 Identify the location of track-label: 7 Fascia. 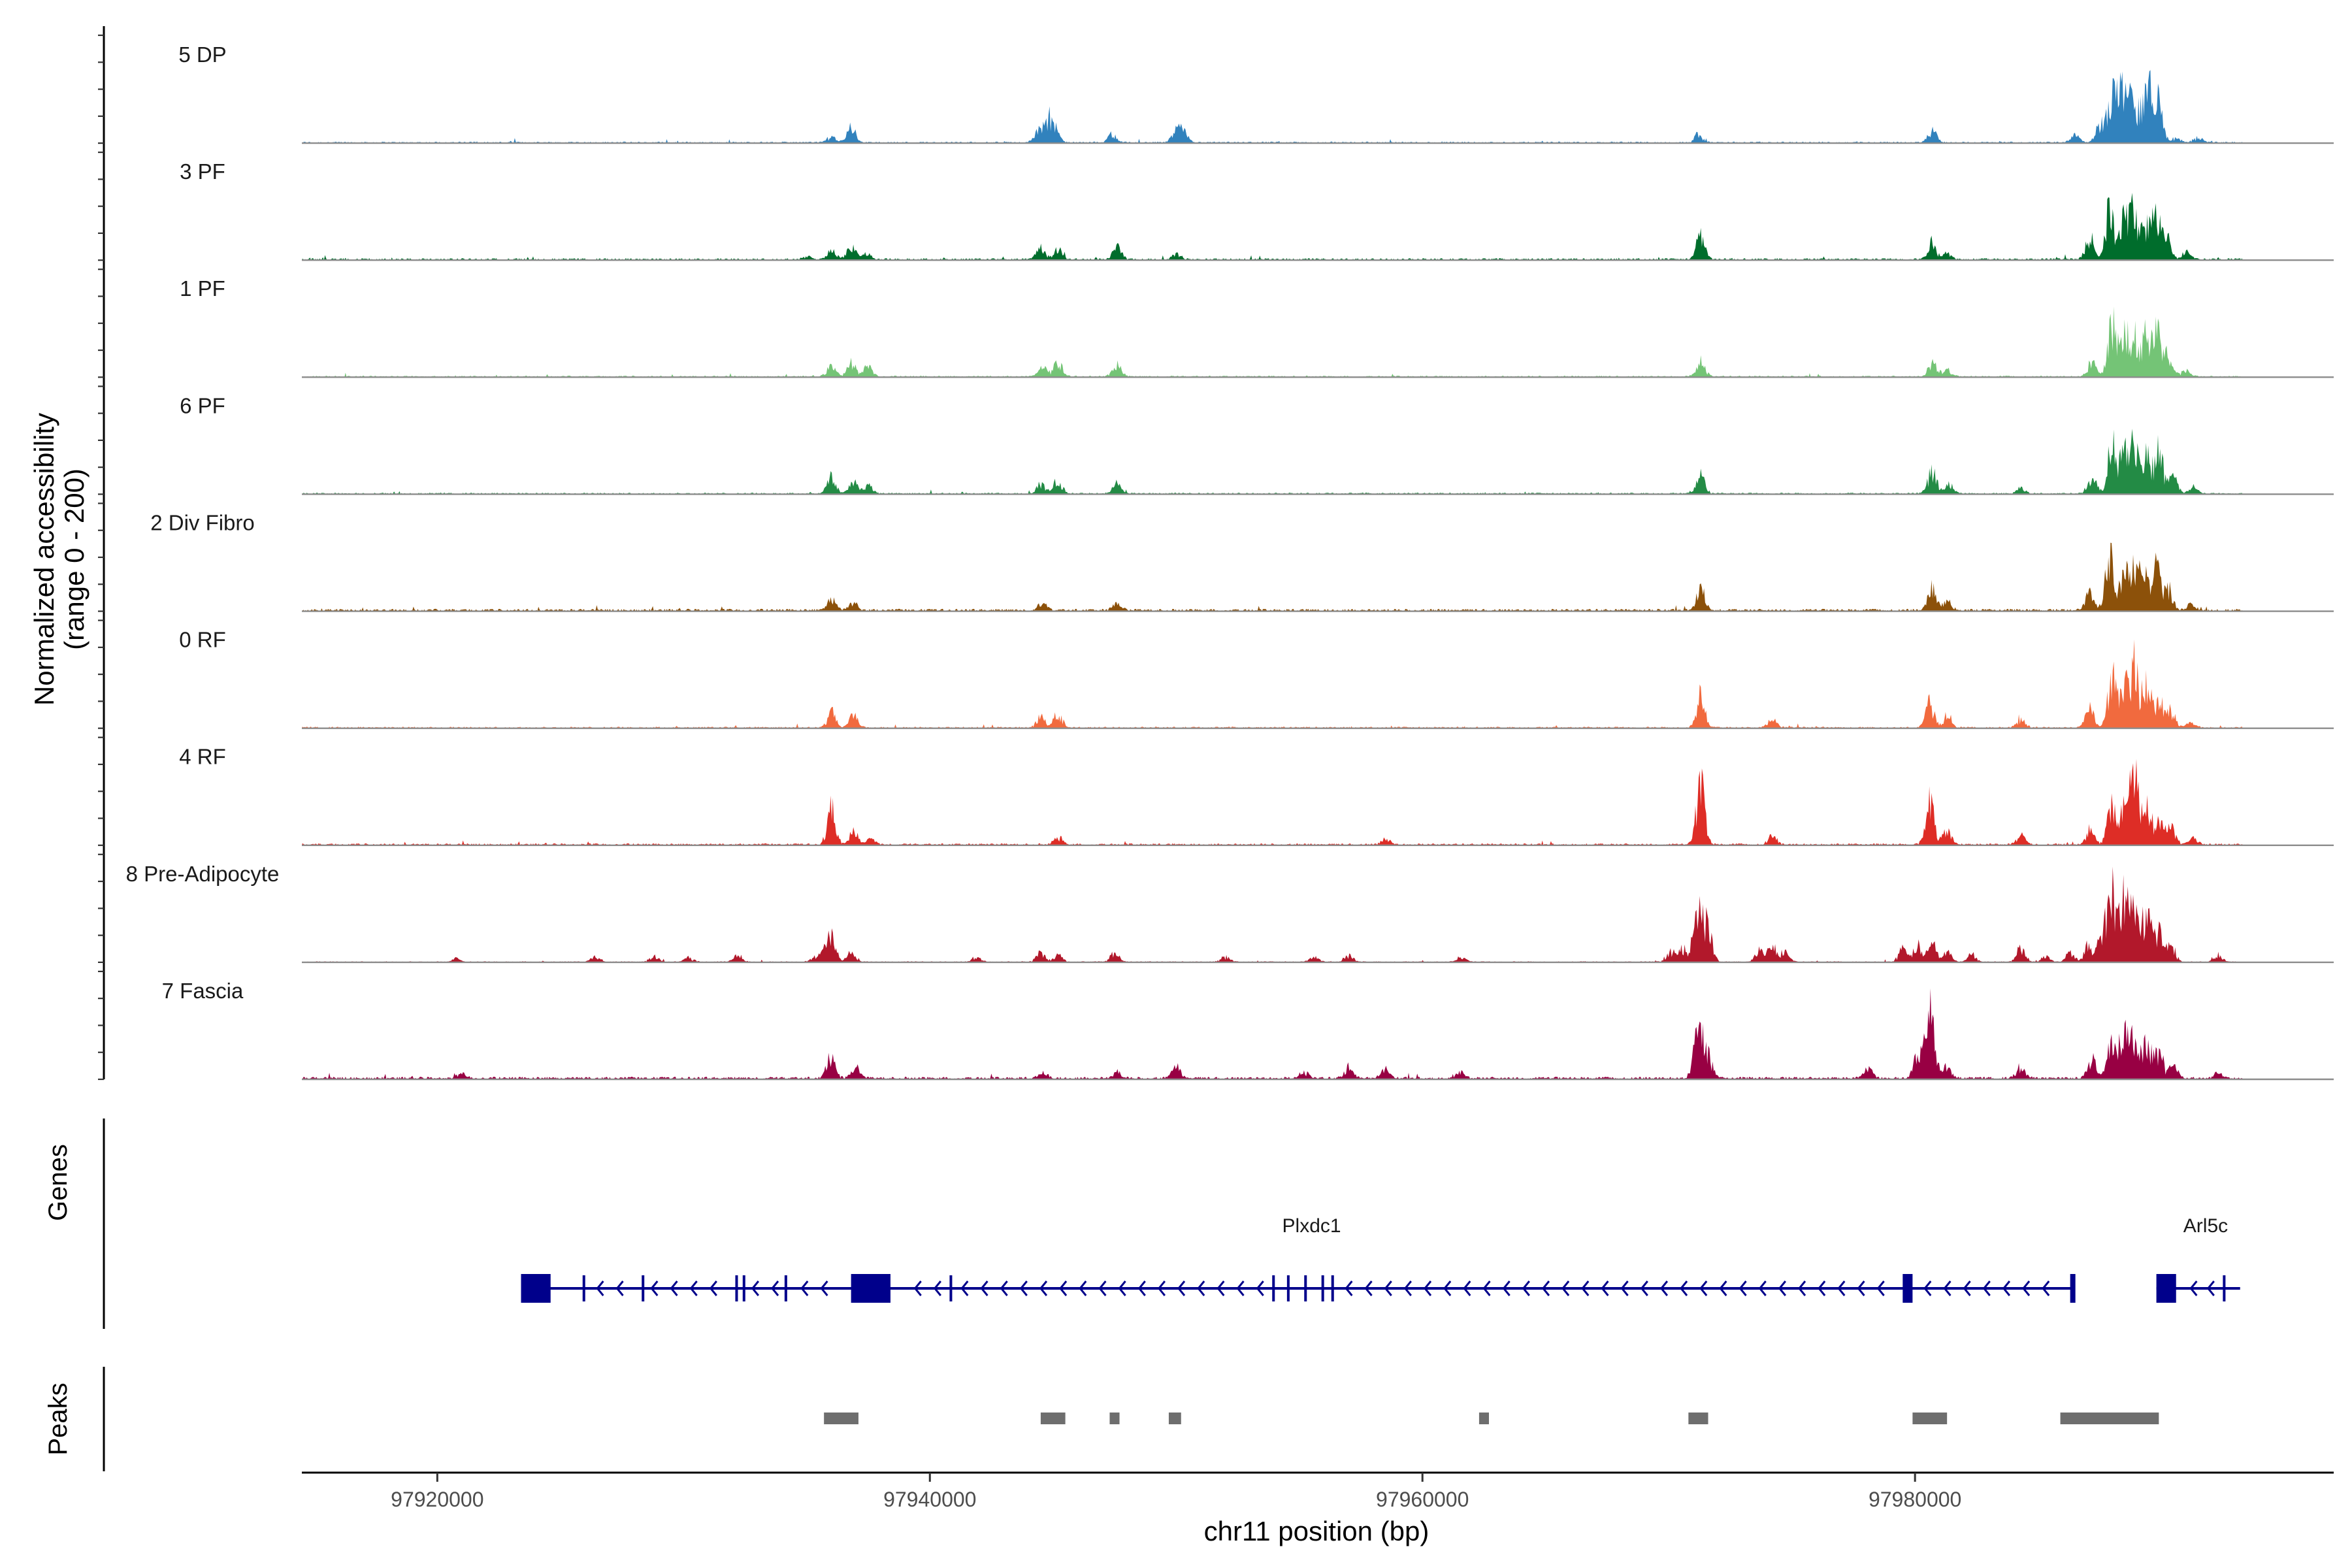
(203, 991).